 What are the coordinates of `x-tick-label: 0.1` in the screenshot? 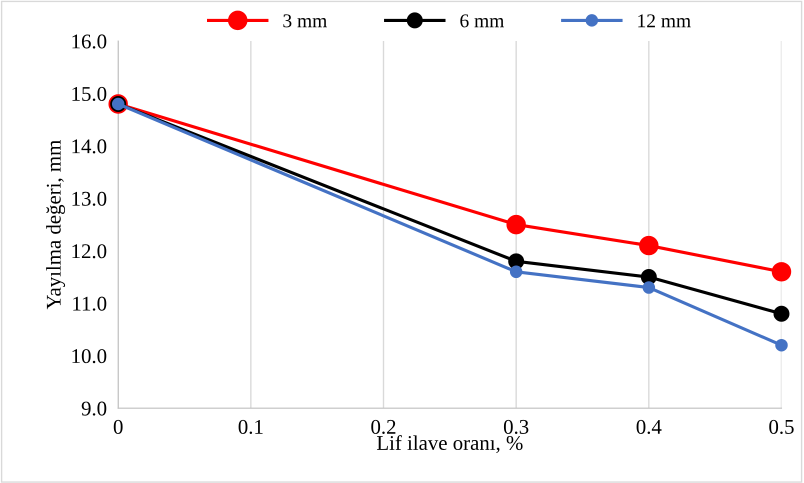 It's located at (250, 427).